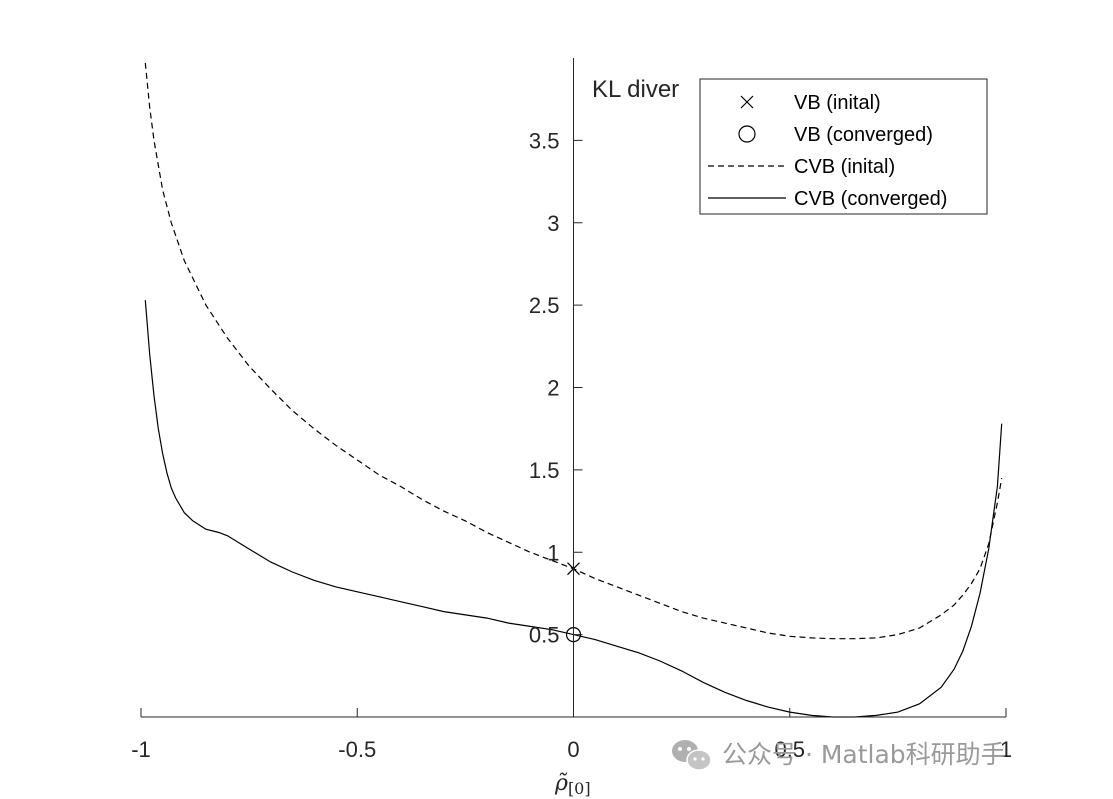 Image resolution: width=1113 pixels, height=799 pixels. I want to click on wechat-icon, so click(692, 755).